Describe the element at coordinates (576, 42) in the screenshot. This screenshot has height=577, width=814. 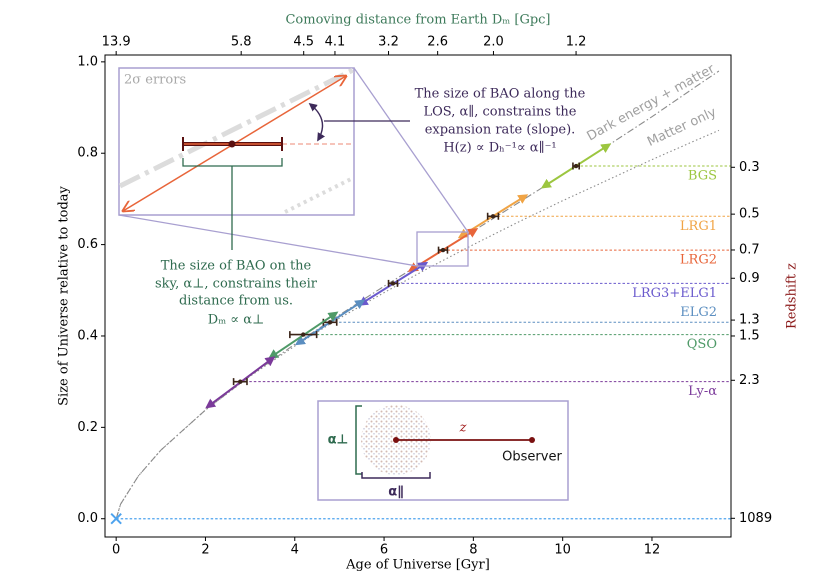
I see `x2-tick-label: 1.2` at that location.